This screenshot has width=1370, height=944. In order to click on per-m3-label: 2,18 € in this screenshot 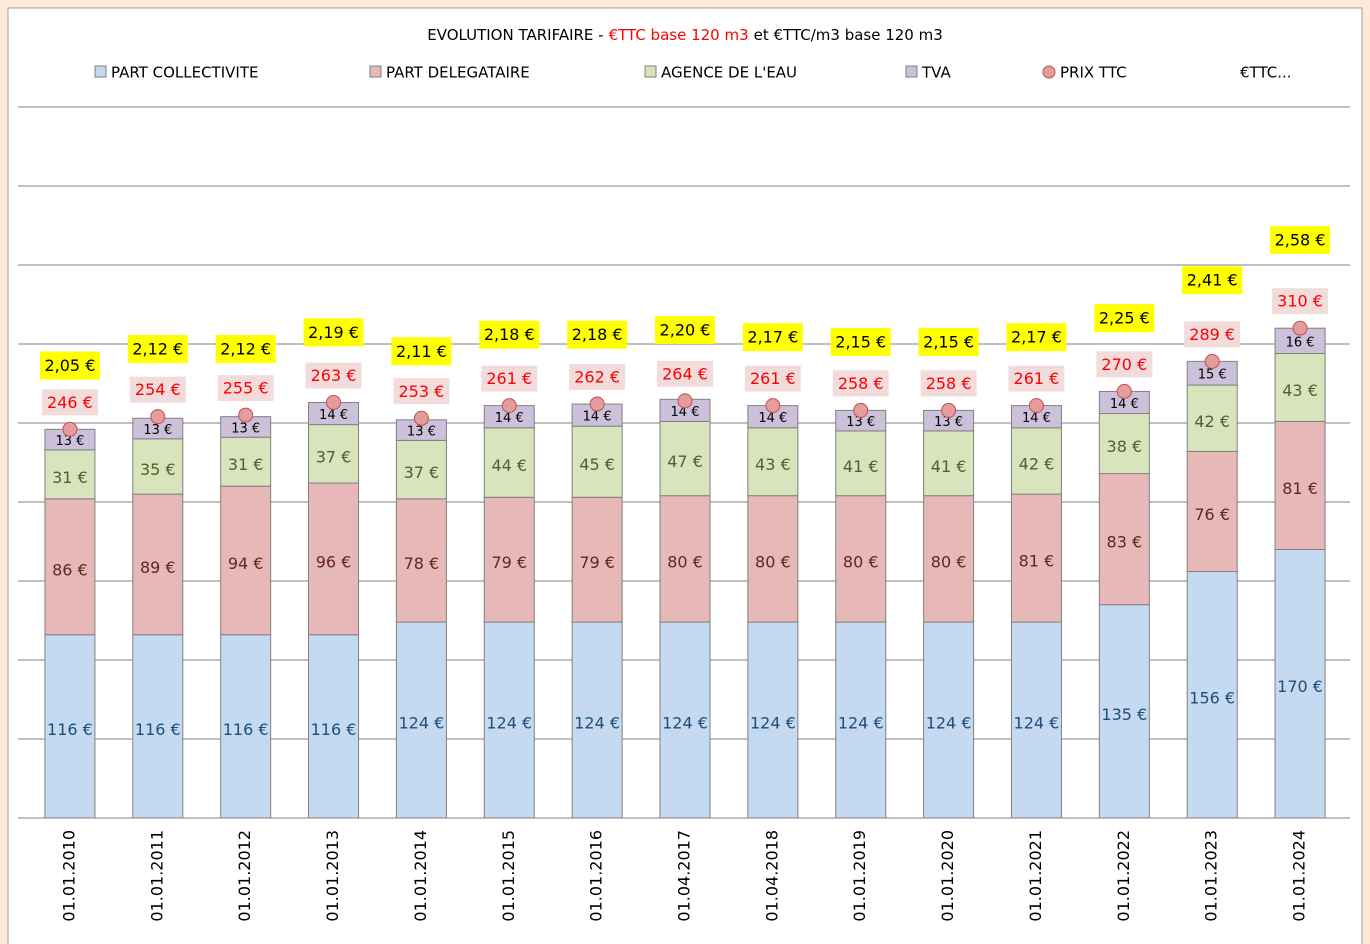, I will do `click(509, 334)`.